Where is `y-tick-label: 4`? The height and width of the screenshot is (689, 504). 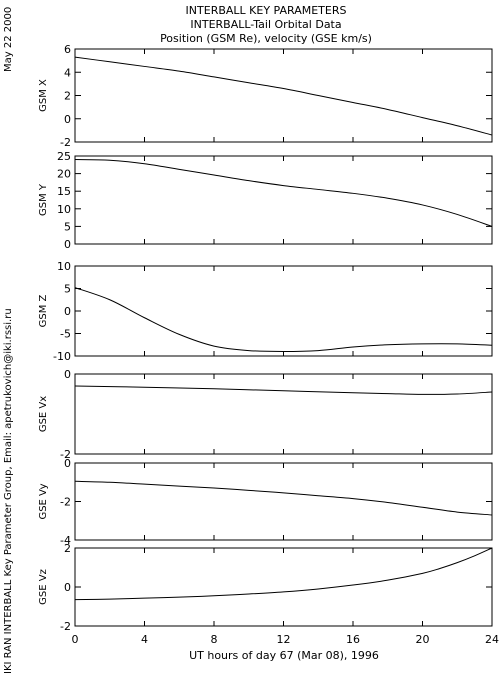
y-tick-label: 4 is located at coordinates (67, 72).